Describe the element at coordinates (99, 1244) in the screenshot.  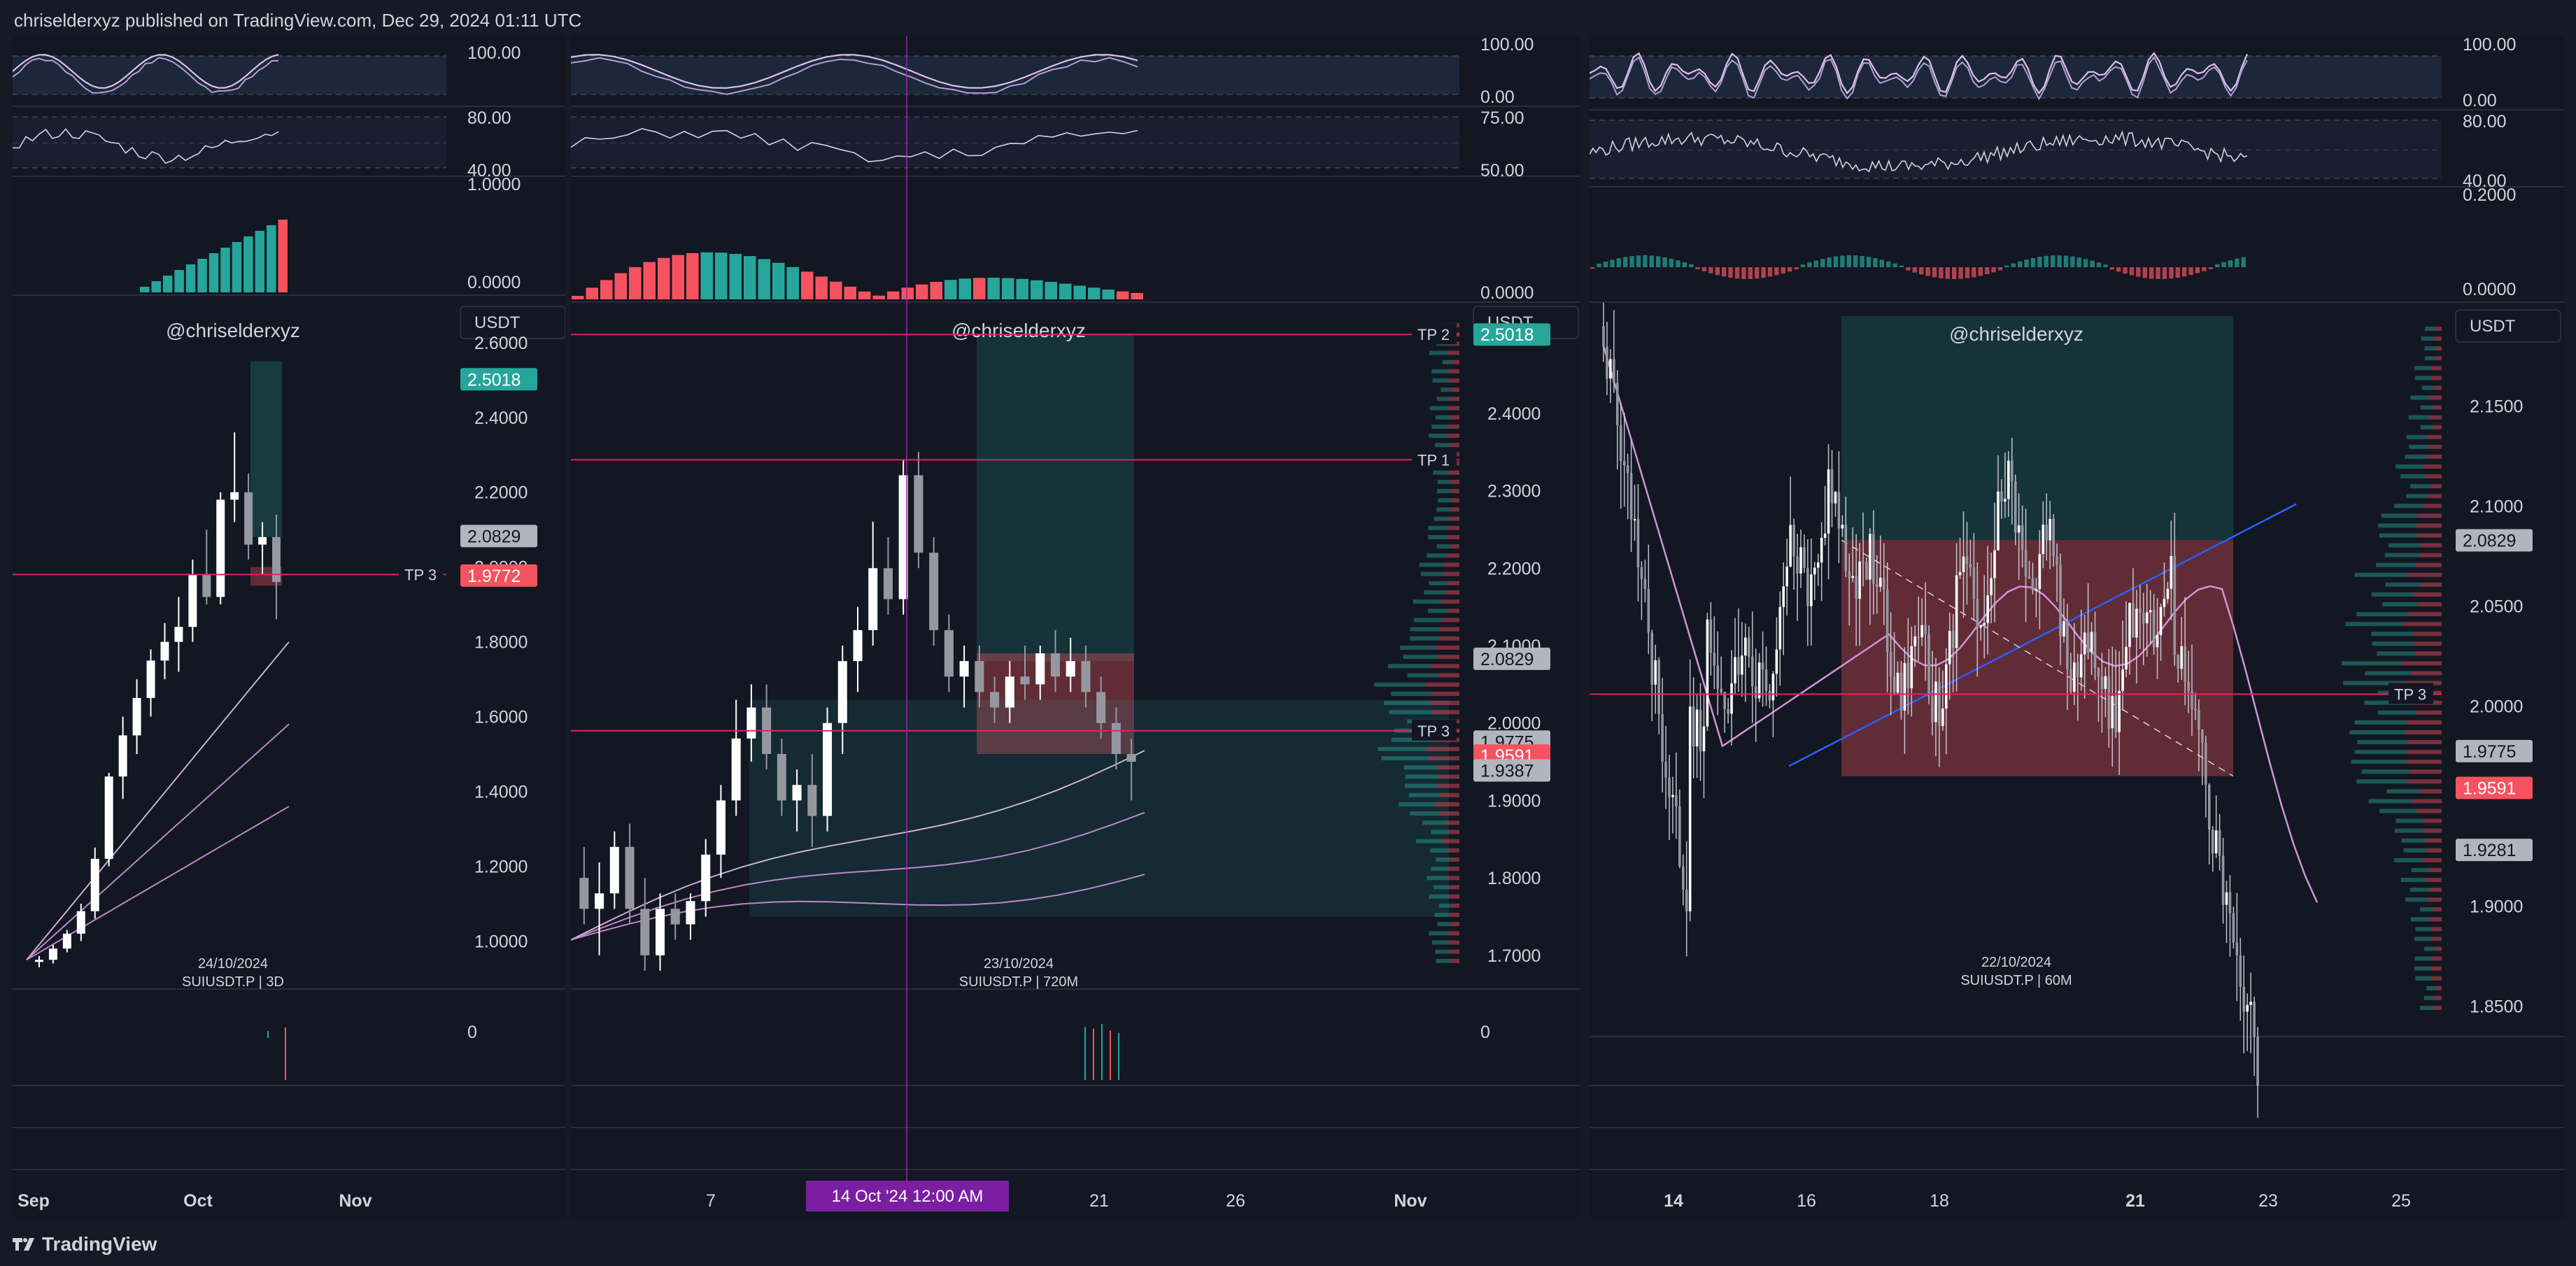
I see `tradingview-logo-text: TradingView` at that location.